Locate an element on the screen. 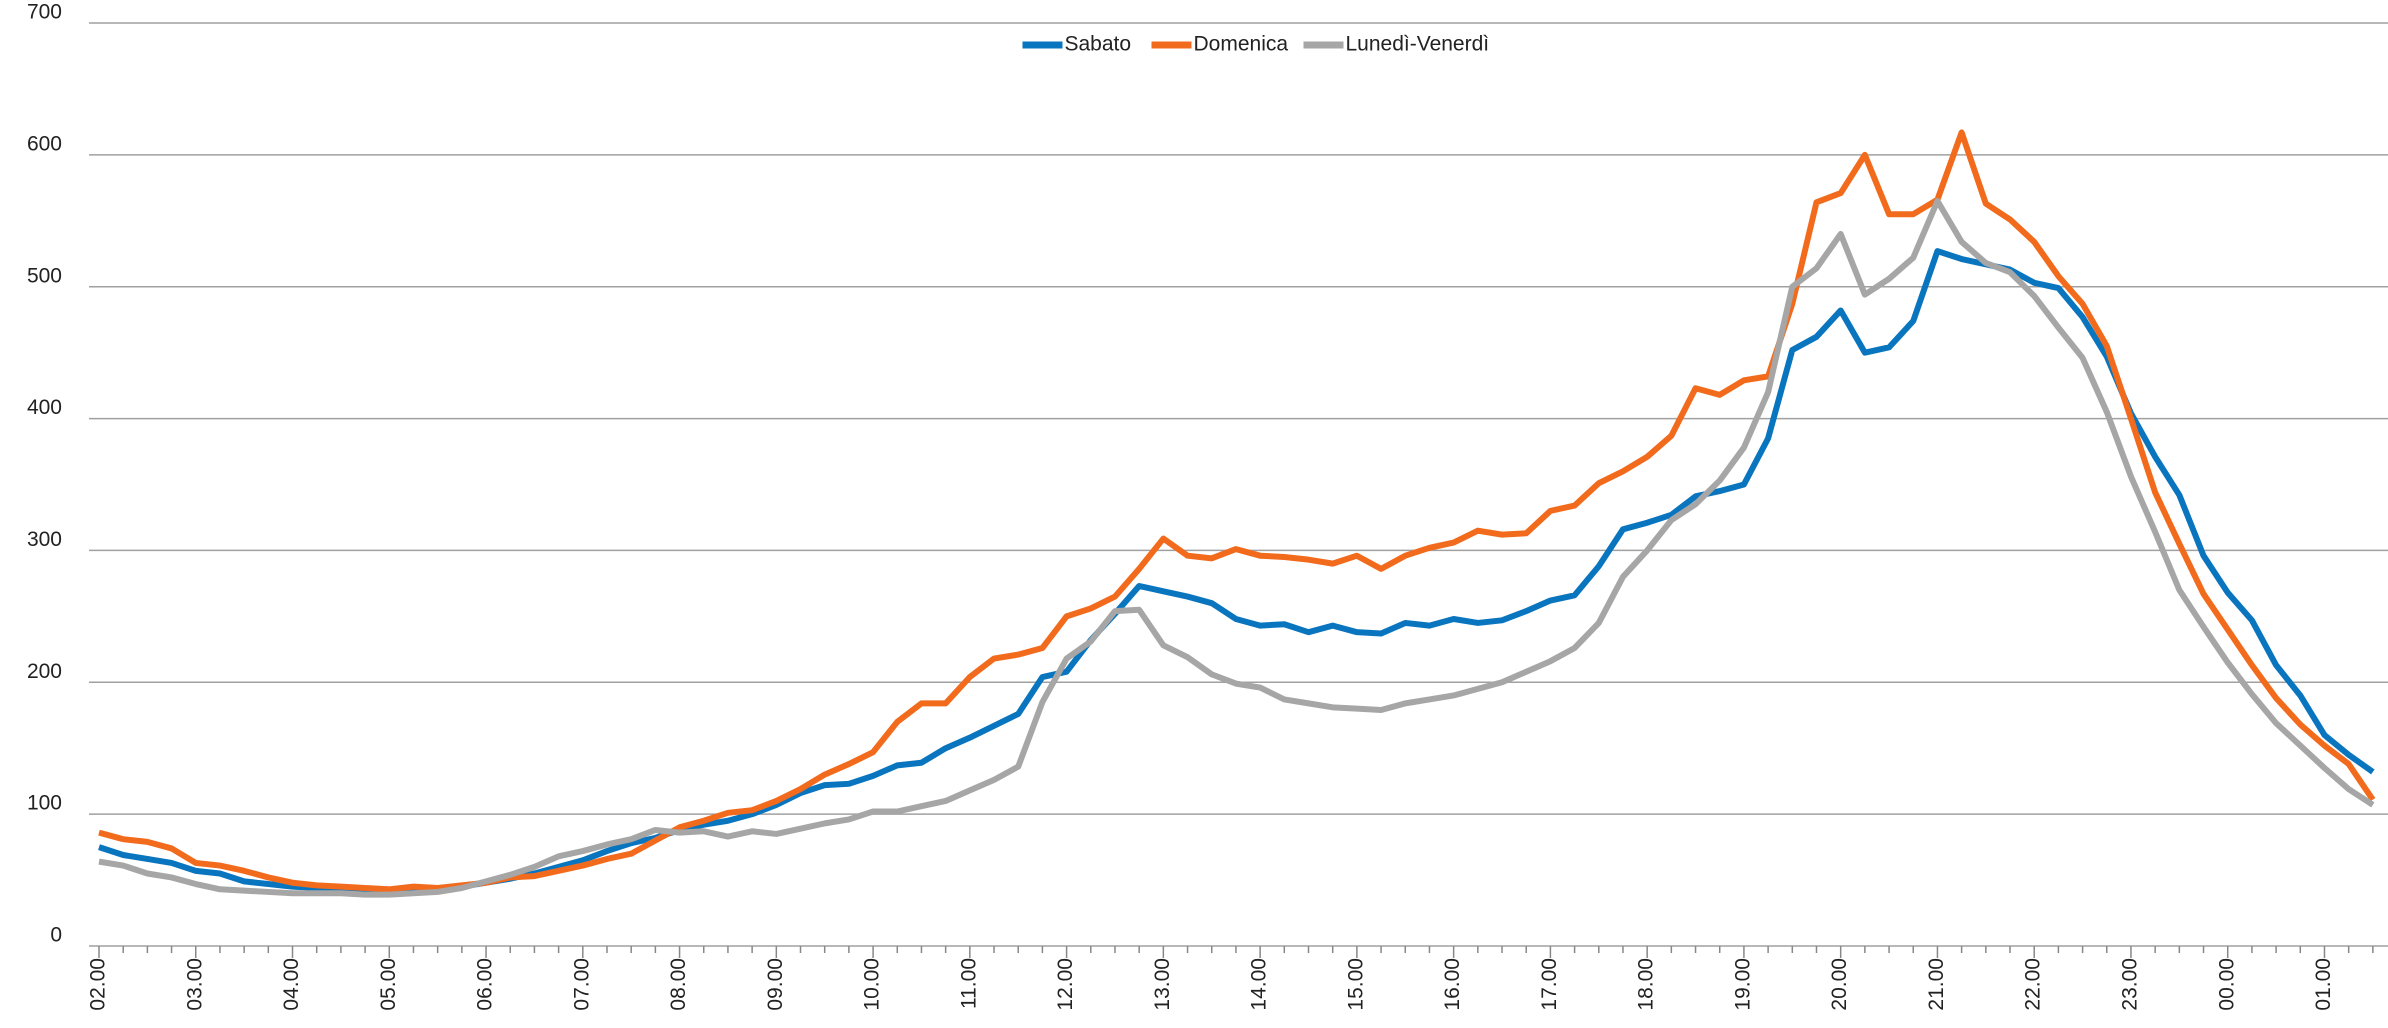 The height and width of the screenshot is (1028, 2388). x-tick-label: 23.00 is located at coordinates (2130, 984).